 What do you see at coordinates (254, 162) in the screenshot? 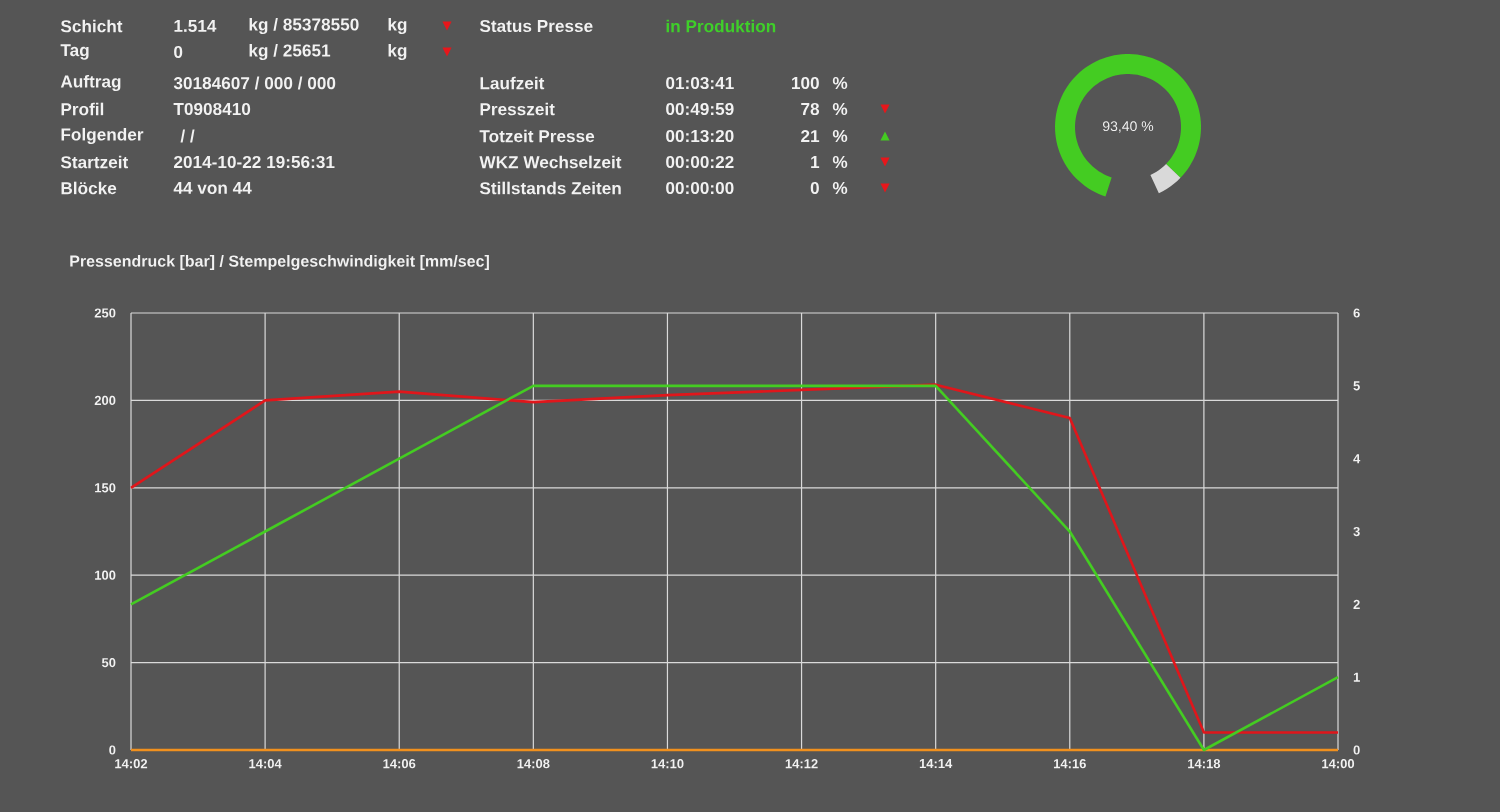
I see `text: 2014-10-22 19:56:31` at bounding box center [254, 162].